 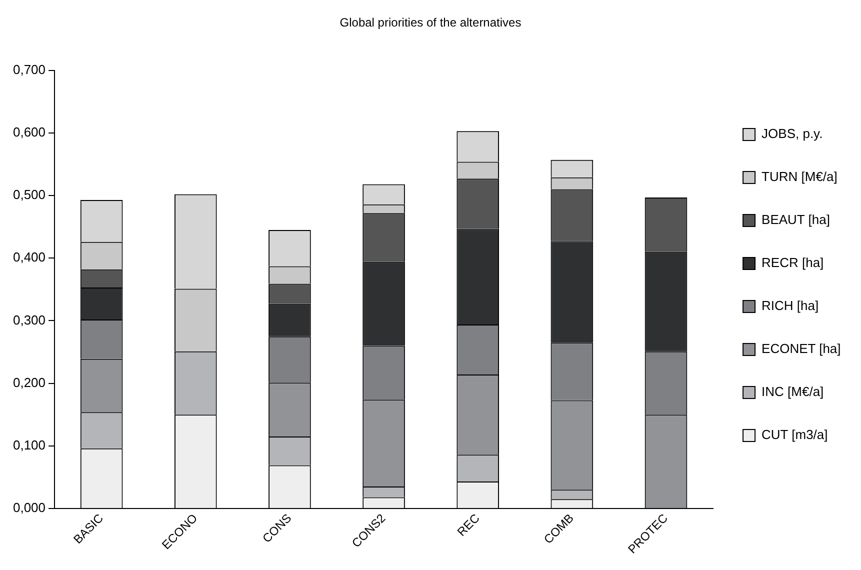 I want to click on legend-label: JOBS, p.y., so click(x=792, y=134).